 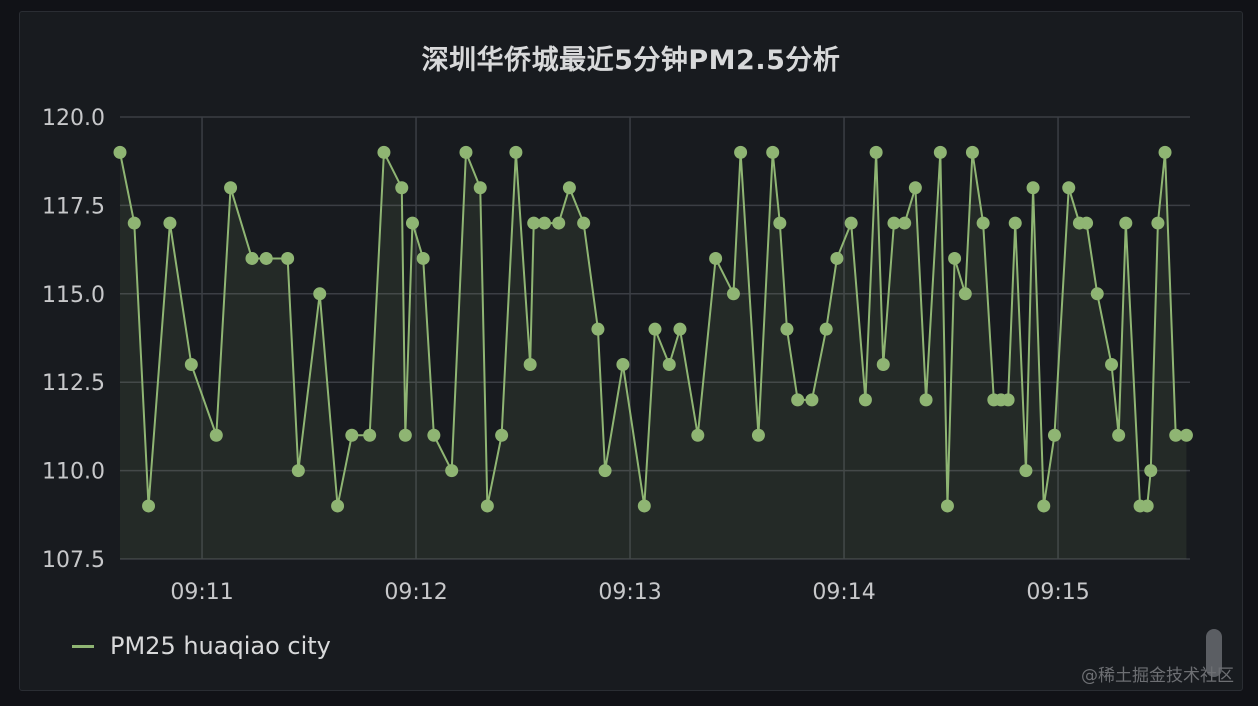 What do you see at coordinates (843, 592) in the screenshot?
I see `x-tick-label: 09:14` at bounding box center [843, 592].